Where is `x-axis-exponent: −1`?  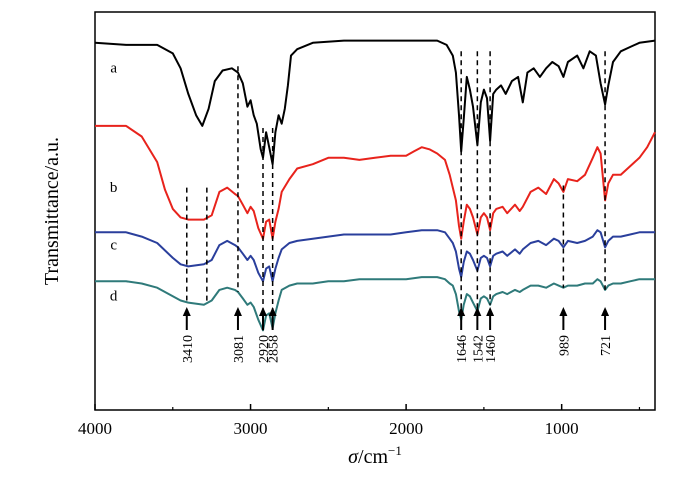 x-axis-exponent: −1 is located at coordinates (395, 450).